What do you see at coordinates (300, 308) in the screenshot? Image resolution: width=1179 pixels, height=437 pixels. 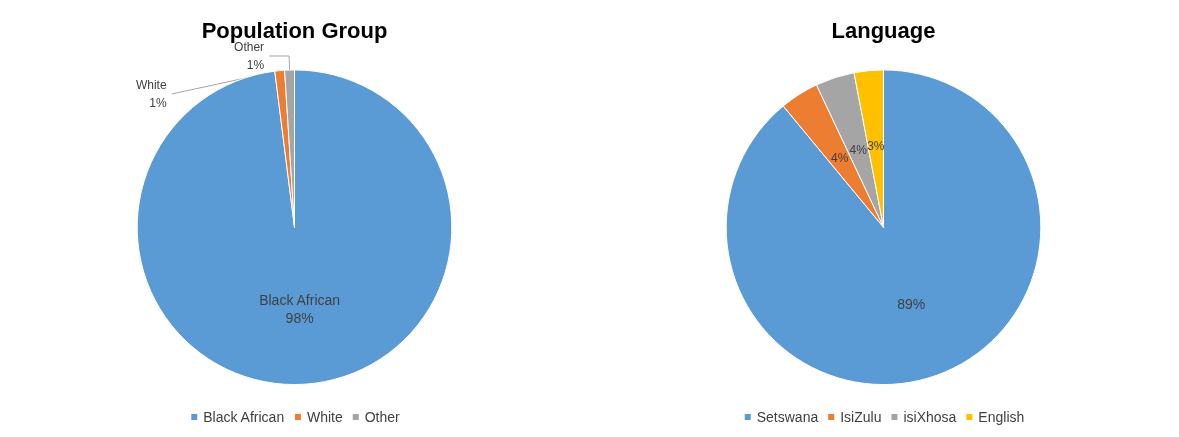 I see `data-label: Black African 98%` at bounding box center [300, 308].